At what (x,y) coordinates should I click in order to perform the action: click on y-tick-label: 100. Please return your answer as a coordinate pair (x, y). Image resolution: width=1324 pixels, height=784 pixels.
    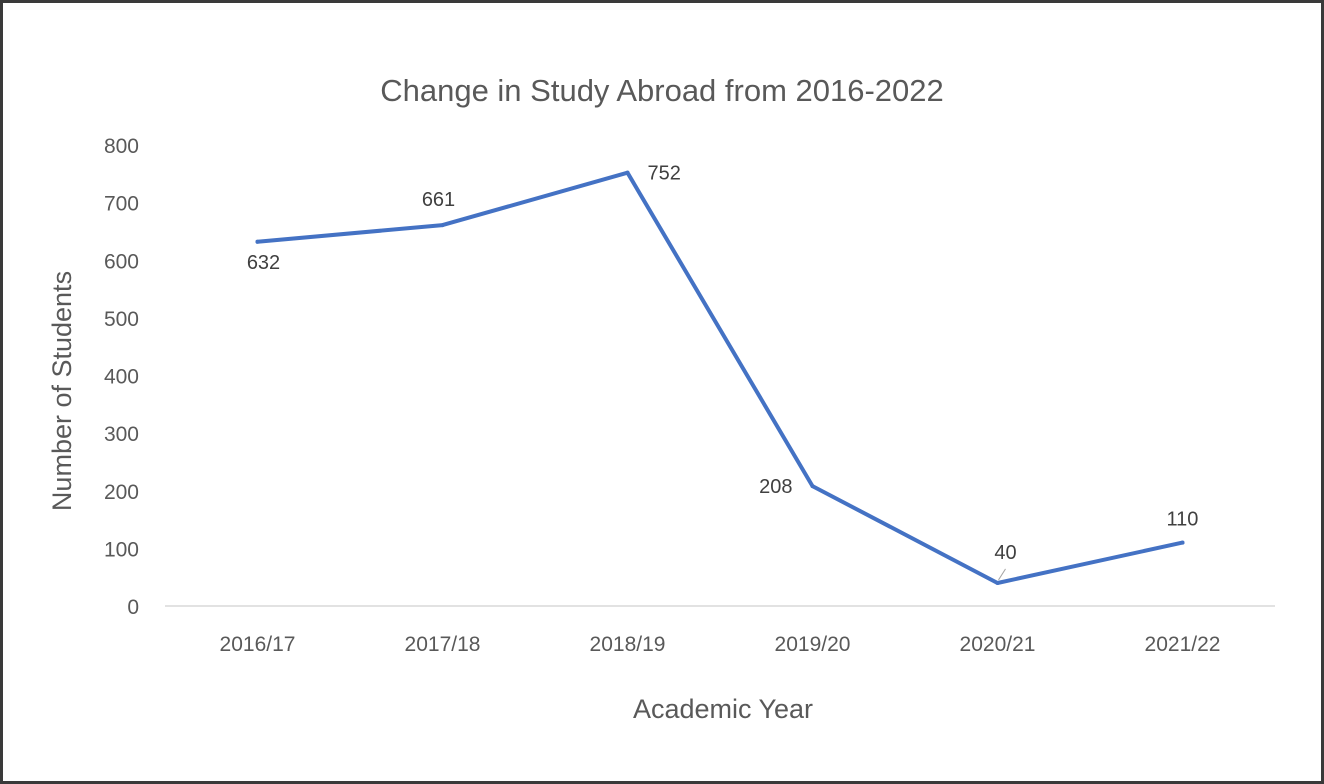
    Looking at the image, I should click on (121, 549).